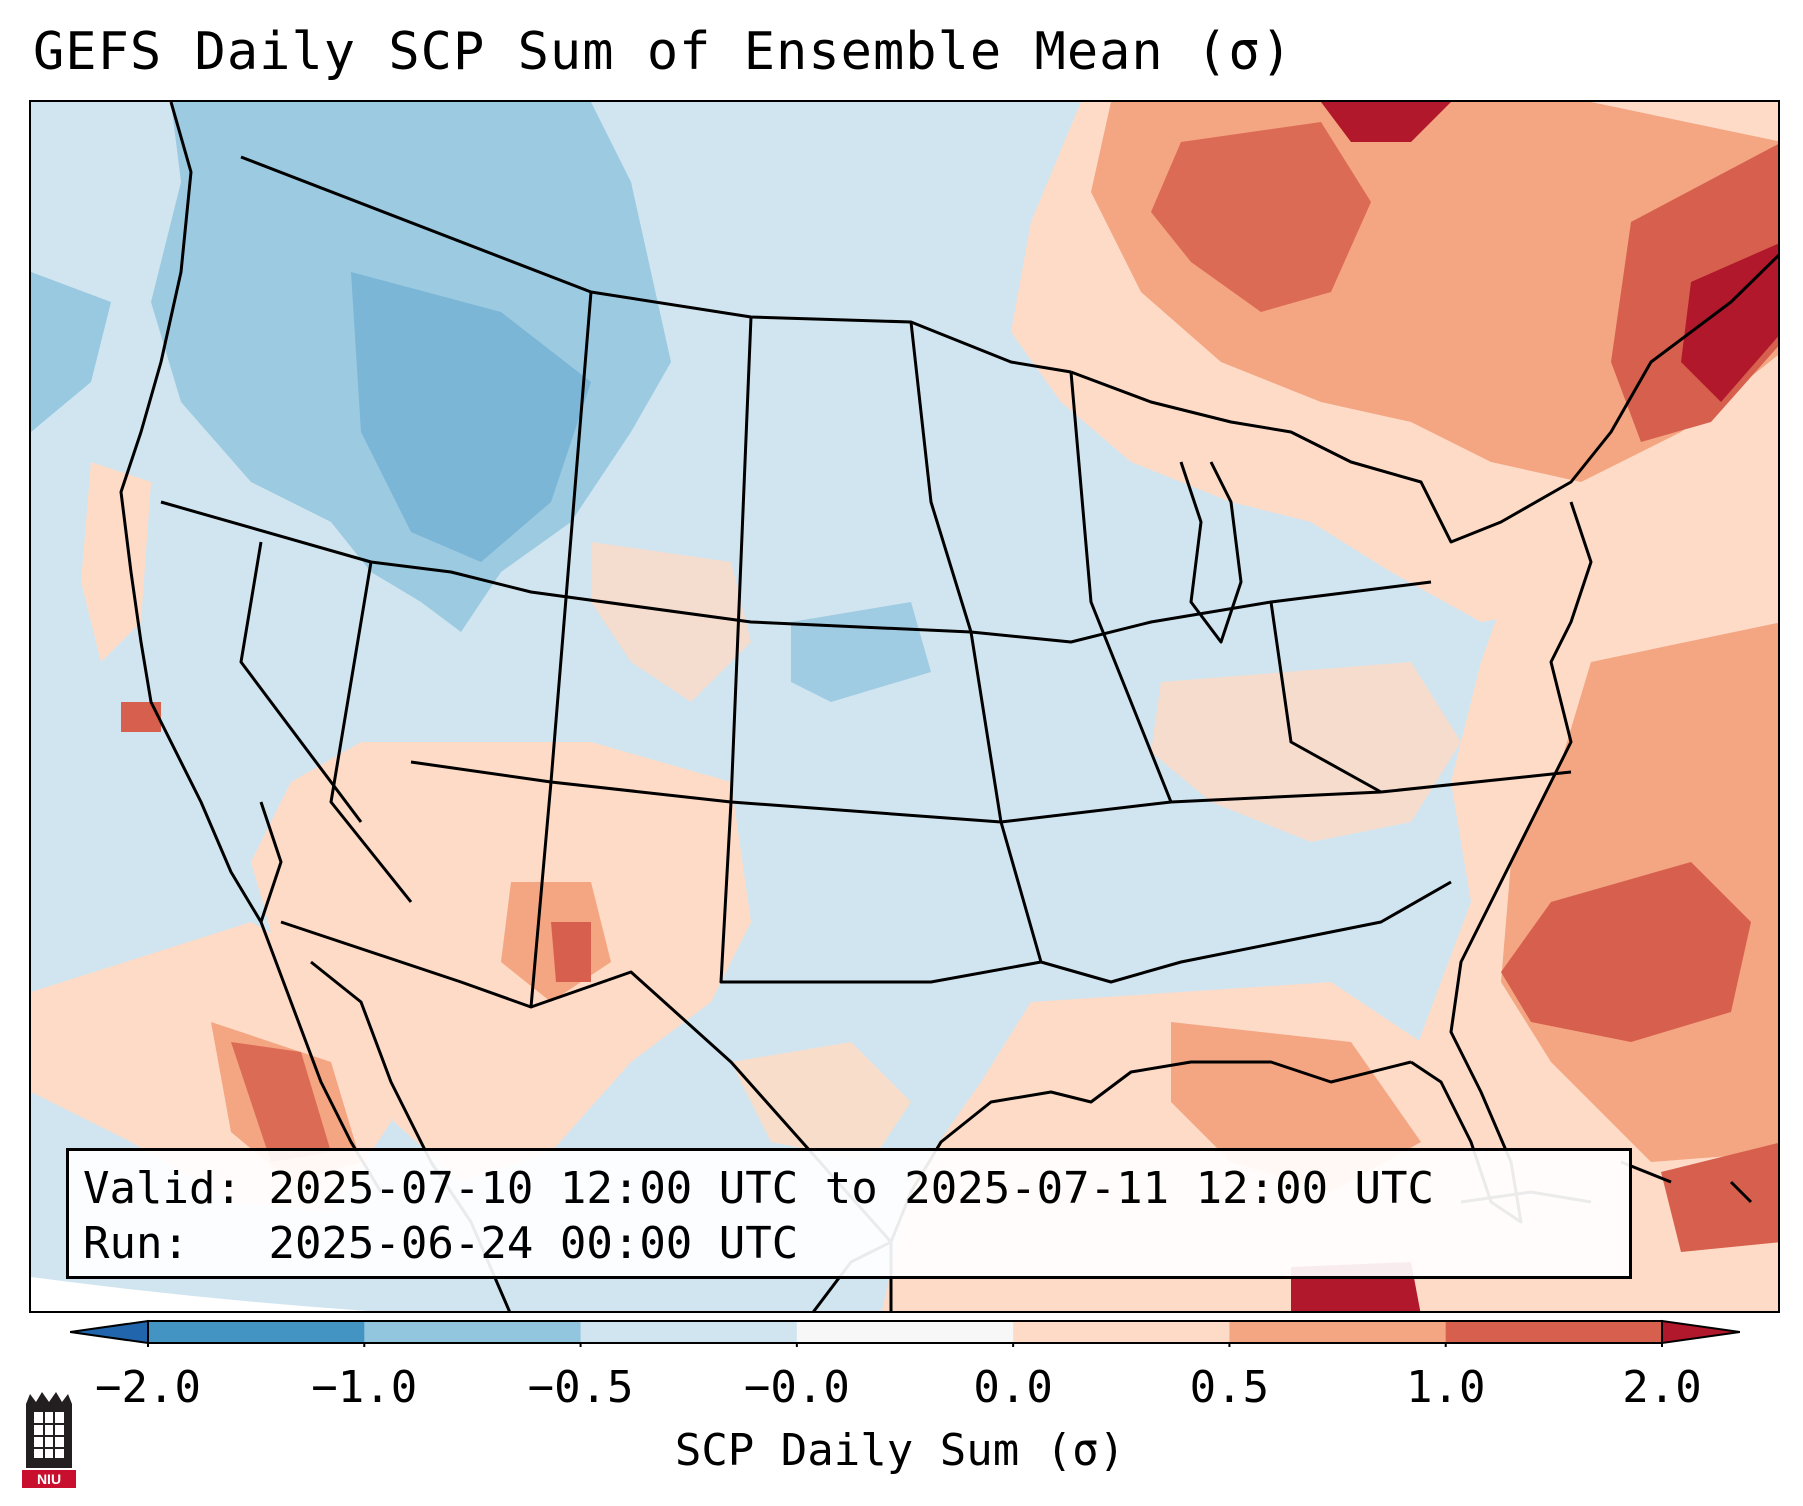 Image resolution: width=1803 pixels, height=1506 pixels. I want to click on colorbar-tick-label: −0.5, so click(580, 1387).